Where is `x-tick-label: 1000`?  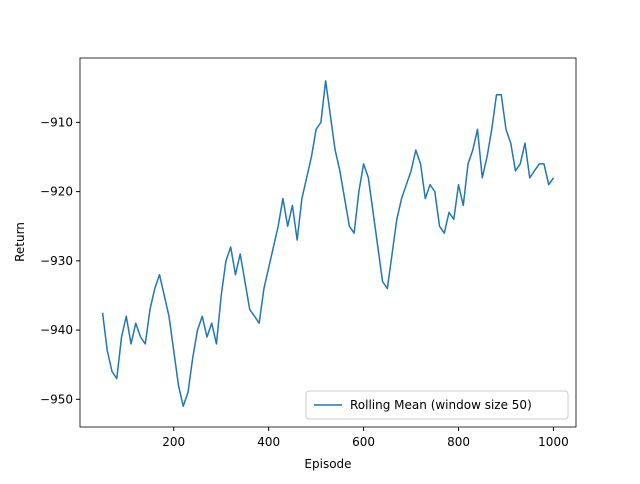
x-tick-label: 1000 is located at coordinates (553, 442).